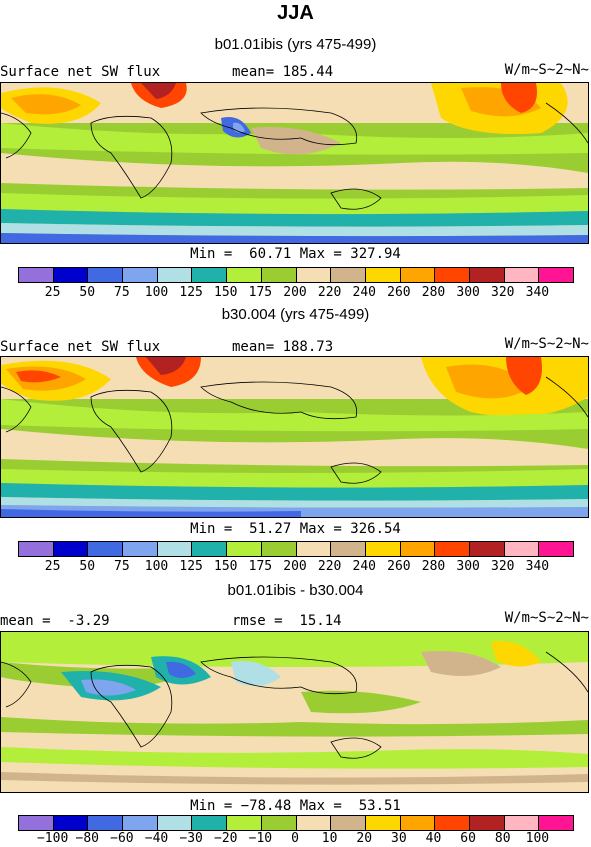 This screenshot has height=847, width=591. Describe the element at coordinates (295, 806) in the screenshot. I see `panel-3-minmax-label: Min = −78.48 Max = 53.51` at that location.